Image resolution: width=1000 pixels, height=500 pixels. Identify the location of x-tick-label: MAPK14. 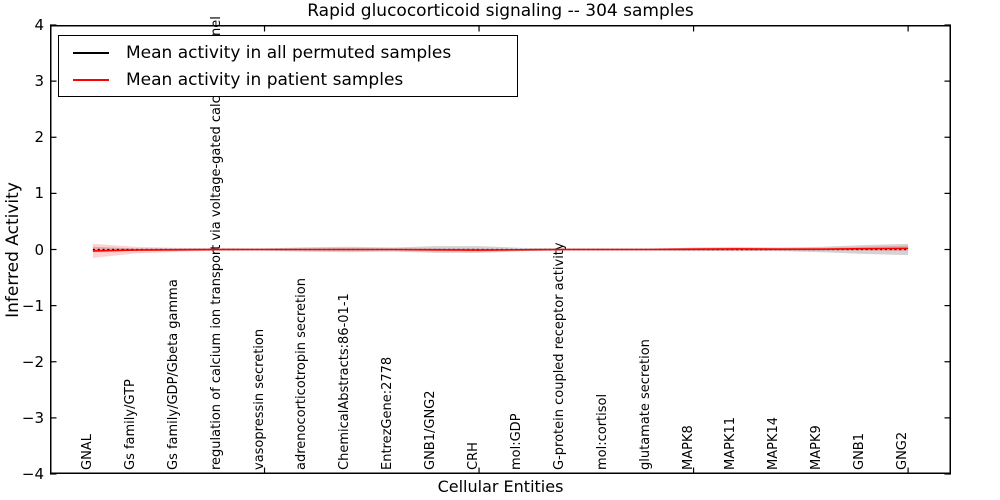
(774, 443).